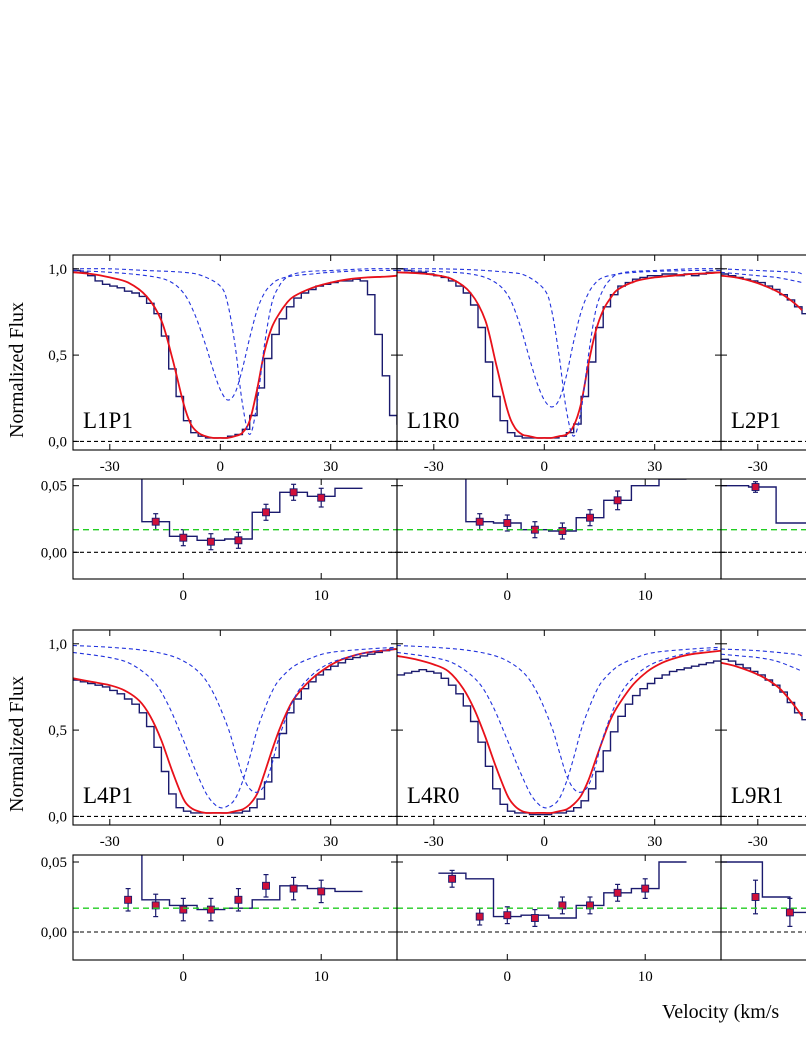 The image size is (806, 1042). I want to click on panel-title: L2P1, so click(756, 420).